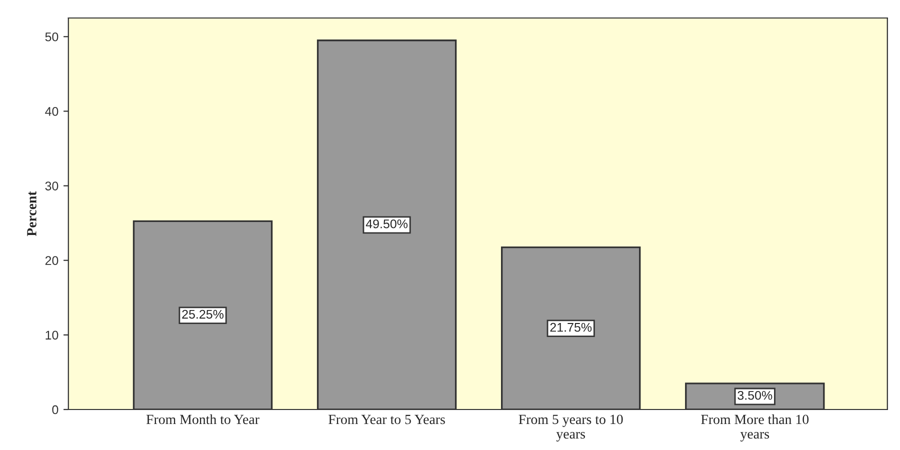 The image size is (900, 450). Describe the element at coordinates (571, 327) in the screenshot. I see `data-label: 21.75%` at that location.